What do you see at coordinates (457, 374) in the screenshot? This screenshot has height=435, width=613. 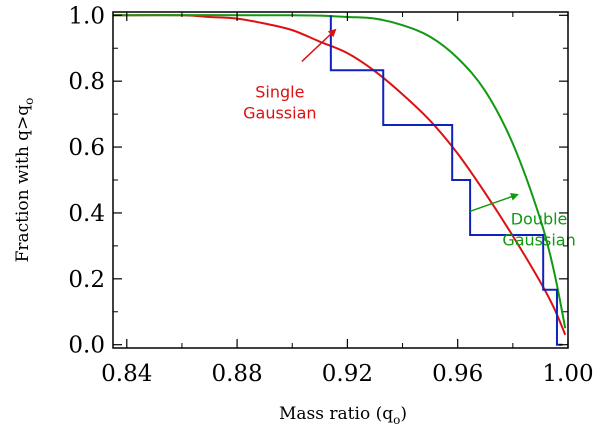 I see `x-tick-label: 0.96` at bounding box center [457, 374].